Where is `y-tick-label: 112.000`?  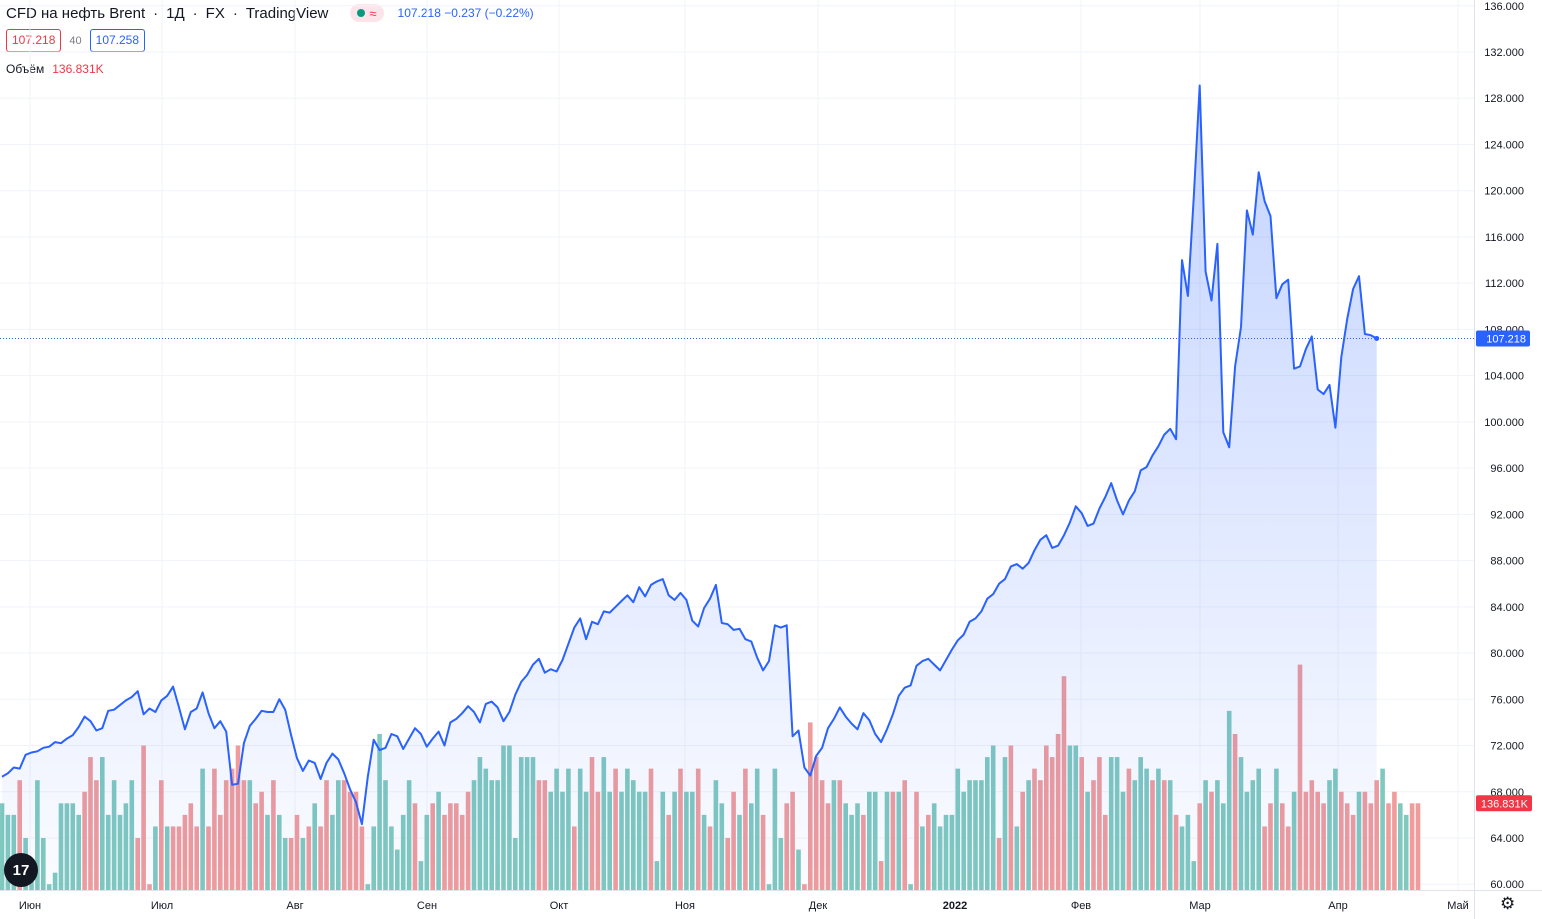 y-tick-label: 112.000 is located at coordinates (1504, 284).